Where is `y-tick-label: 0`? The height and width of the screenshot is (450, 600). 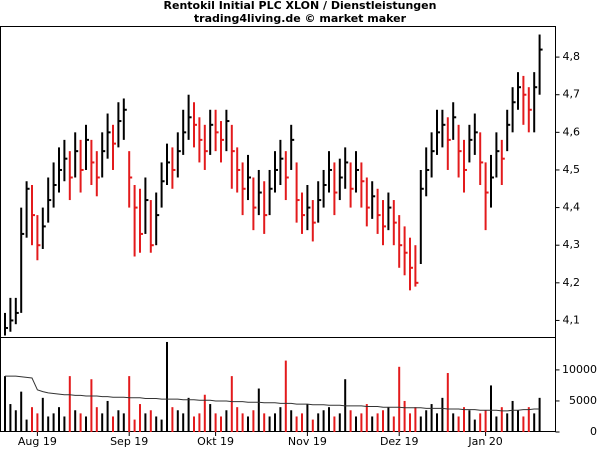
y-tick-label: 0 is located at coordinates (593, 431).